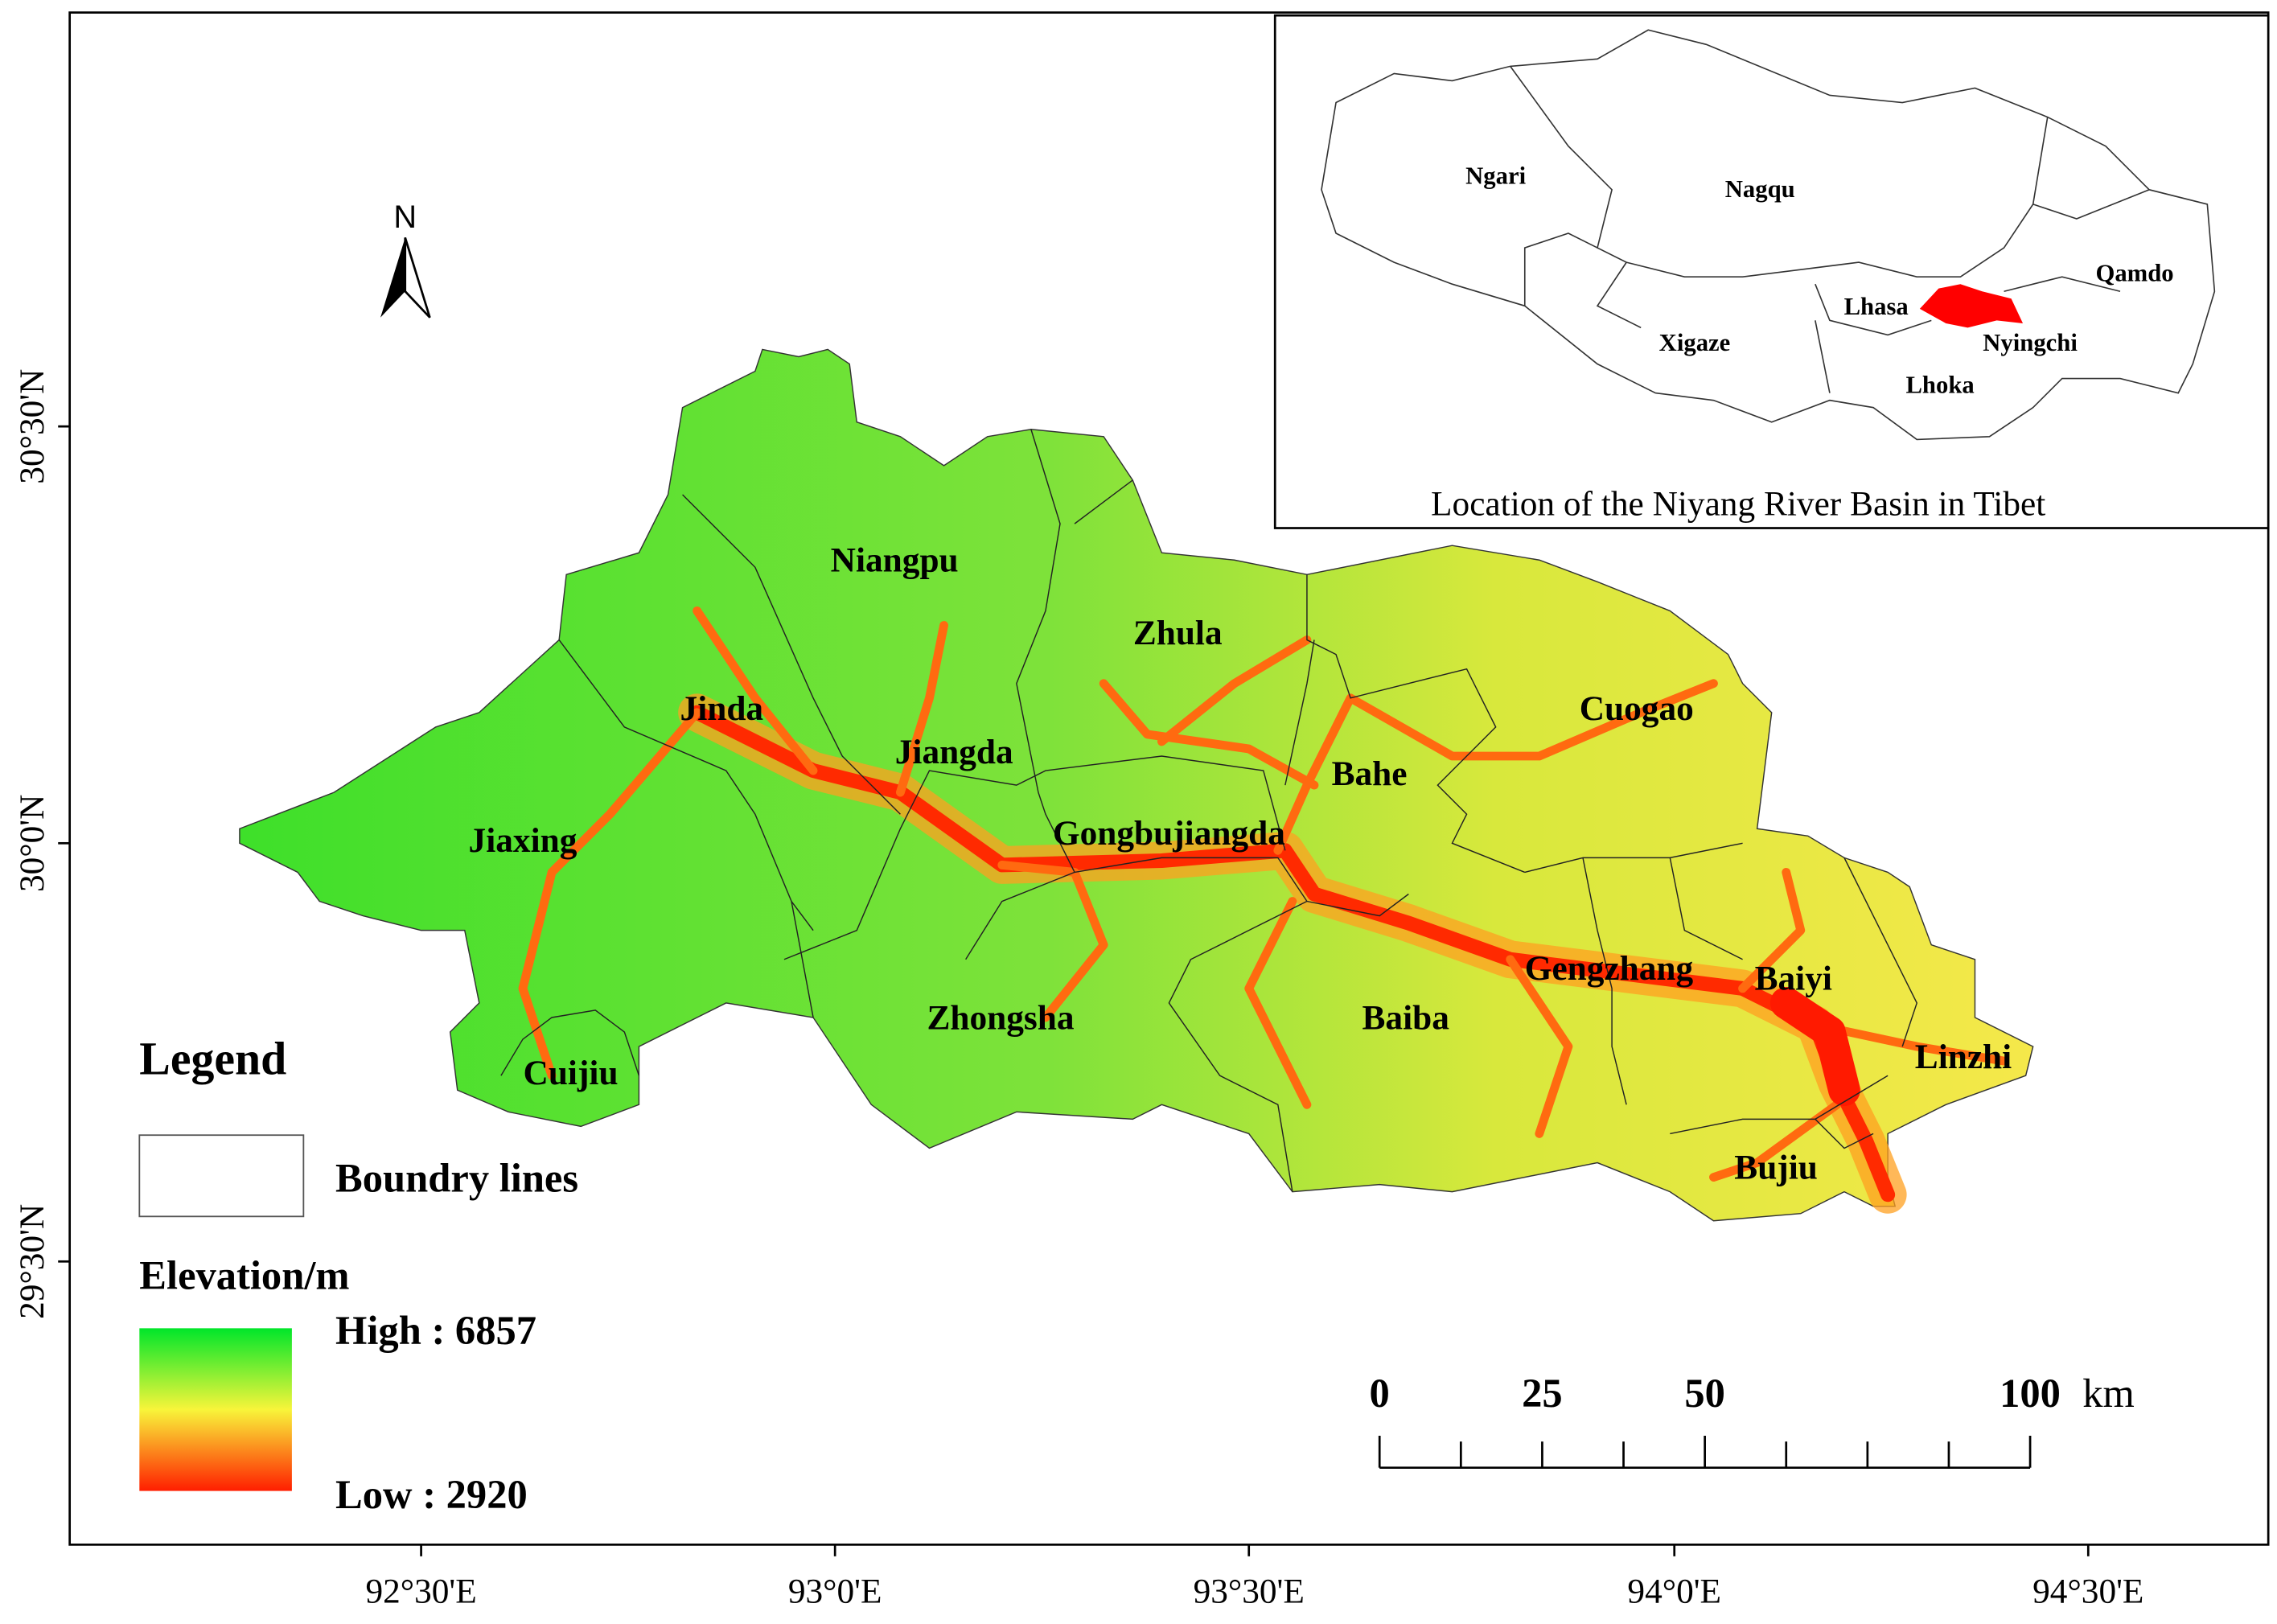 This screenshot has height=1624, width=2277. Describe the element at coordinates (1169, 833) in the screenshot. I see `region-label: Gongbujiangda` at that location.